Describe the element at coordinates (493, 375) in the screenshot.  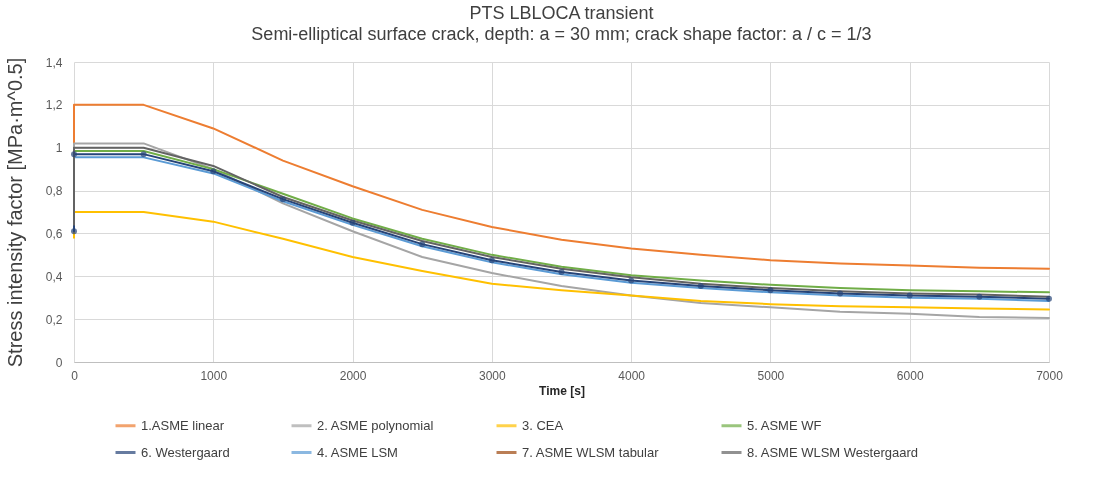
I see `x-tick-label: 3000` at that location.